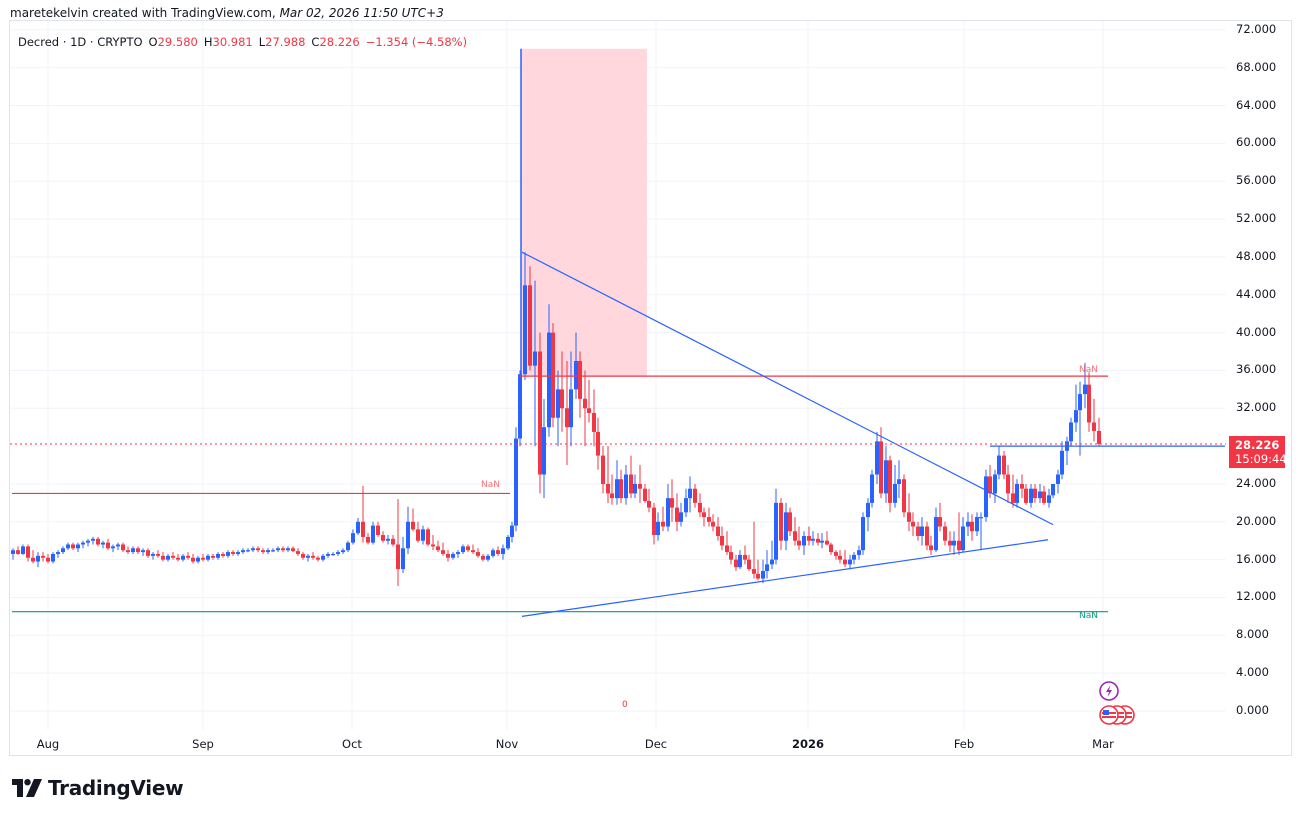 The image size is (1302, 817). Describe the element at coordinates (1256, 331) in the screenshot. I see `price-tick: 40.000` at that location.